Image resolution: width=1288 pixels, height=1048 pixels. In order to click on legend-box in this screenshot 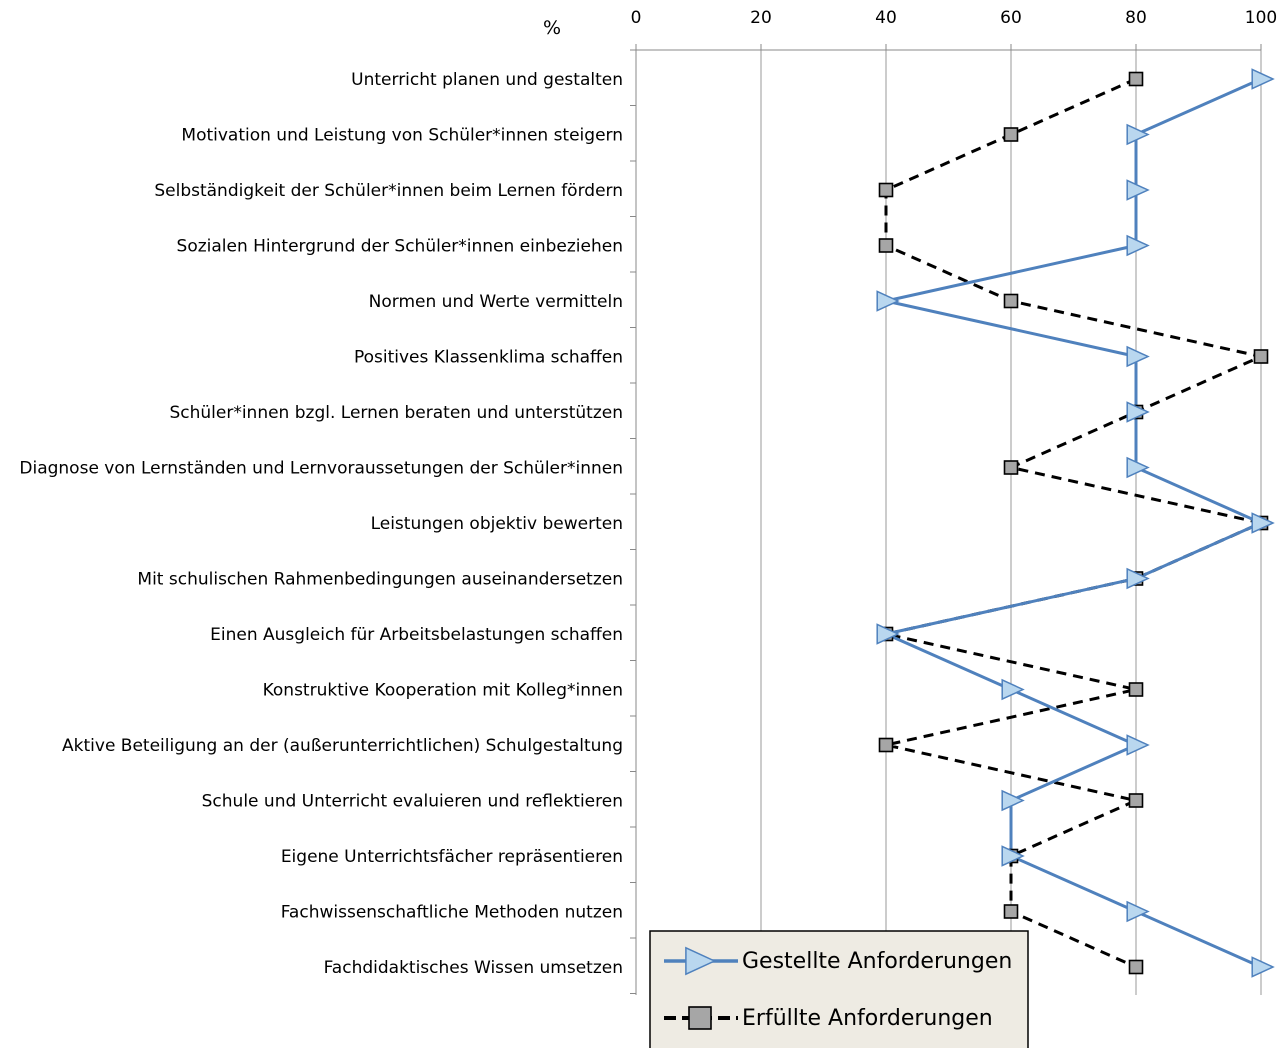, I will do `click(839, 989)`.